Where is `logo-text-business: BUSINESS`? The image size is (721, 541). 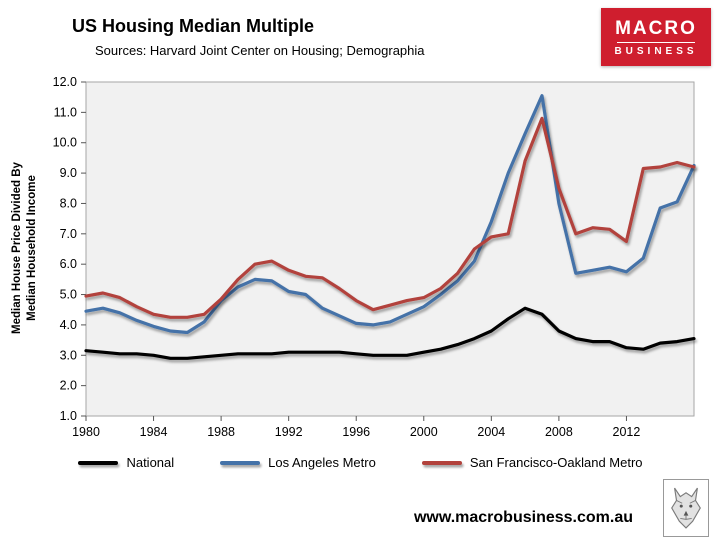 logo-text-business: BUSINESS is located at coordinates (656, 51).